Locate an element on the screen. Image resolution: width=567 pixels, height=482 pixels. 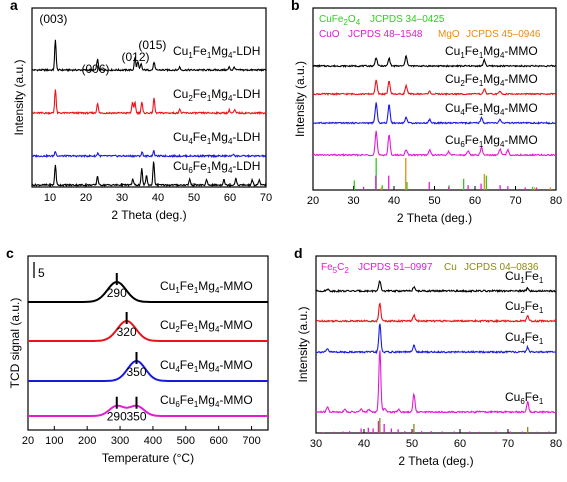
series-label-Cu4Fe1Mg4-LDH: Cu4Fe1Mg4-LDH is located at coordinates (216, 138).